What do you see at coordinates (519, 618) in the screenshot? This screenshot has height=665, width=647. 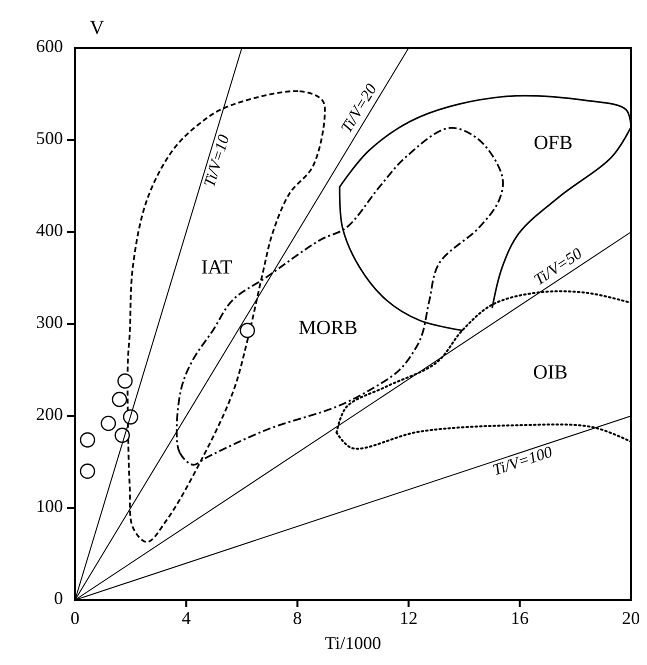 I see `x-tick-label: 16` at bounding box center [519, 618].